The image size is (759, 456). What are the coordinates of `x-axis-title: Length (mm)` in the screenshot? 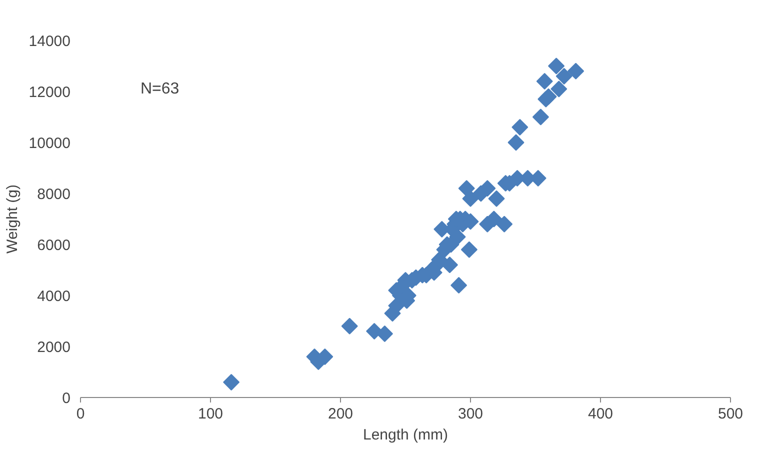 It's located at (405, 435).